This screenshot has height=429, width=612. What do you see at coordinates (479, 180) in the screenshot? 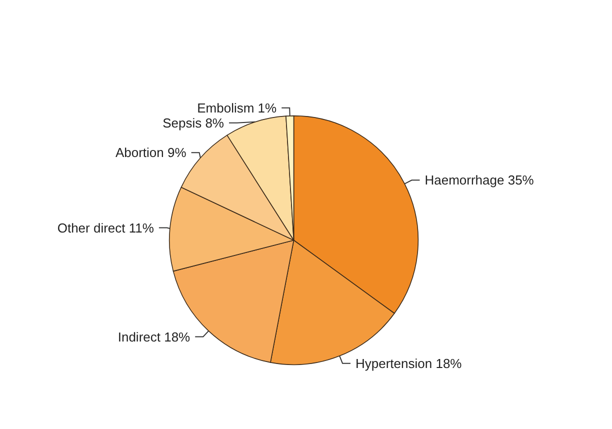
I see `slice-label: Haemorrhage 35%` at bounding box center [479, 180].